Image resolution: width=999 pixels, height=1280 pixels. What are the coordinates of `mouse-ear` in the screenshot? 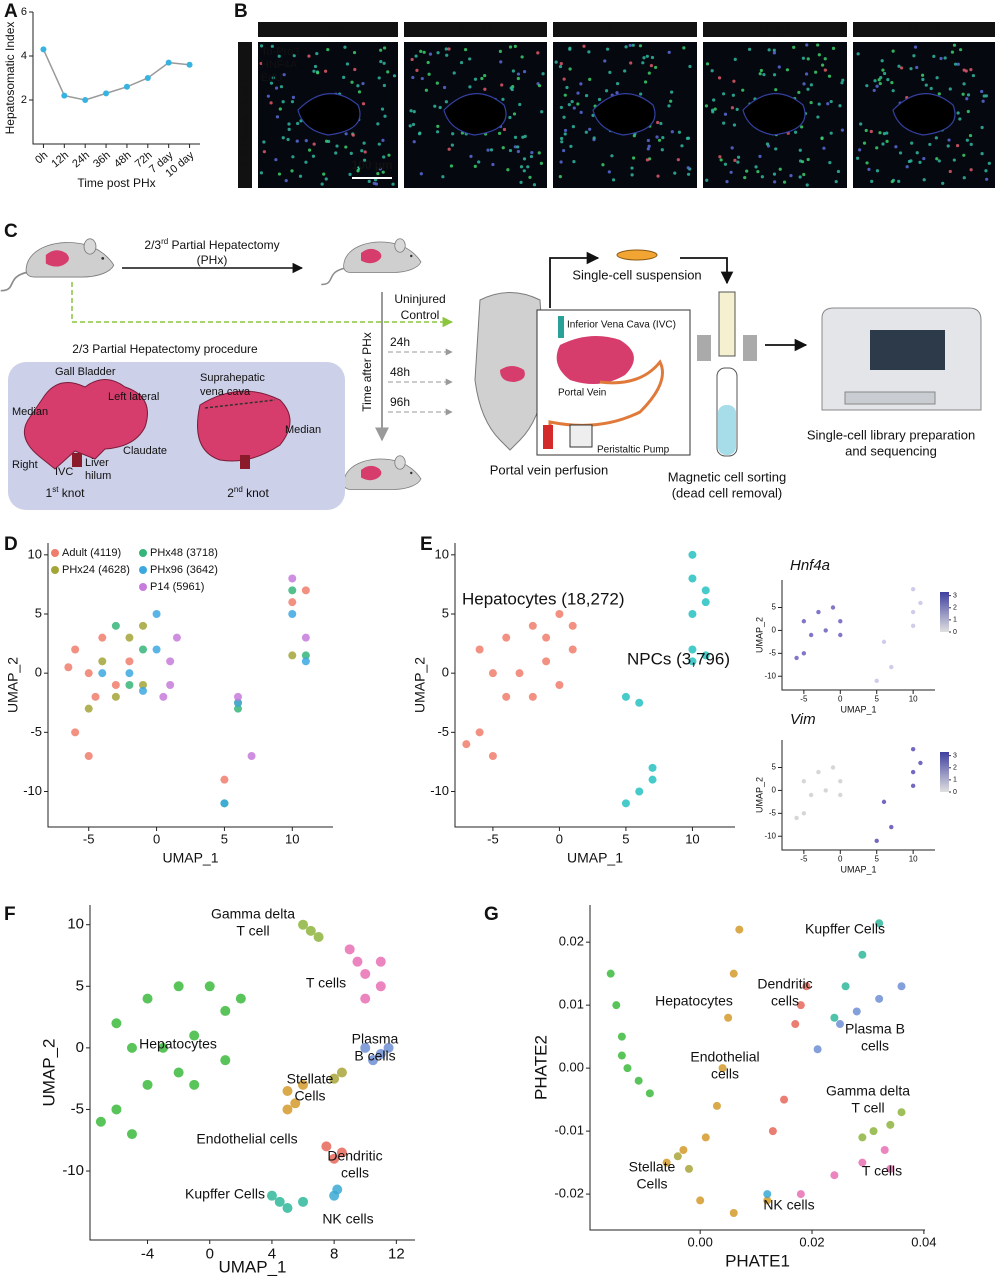 It's located at (400, 462).